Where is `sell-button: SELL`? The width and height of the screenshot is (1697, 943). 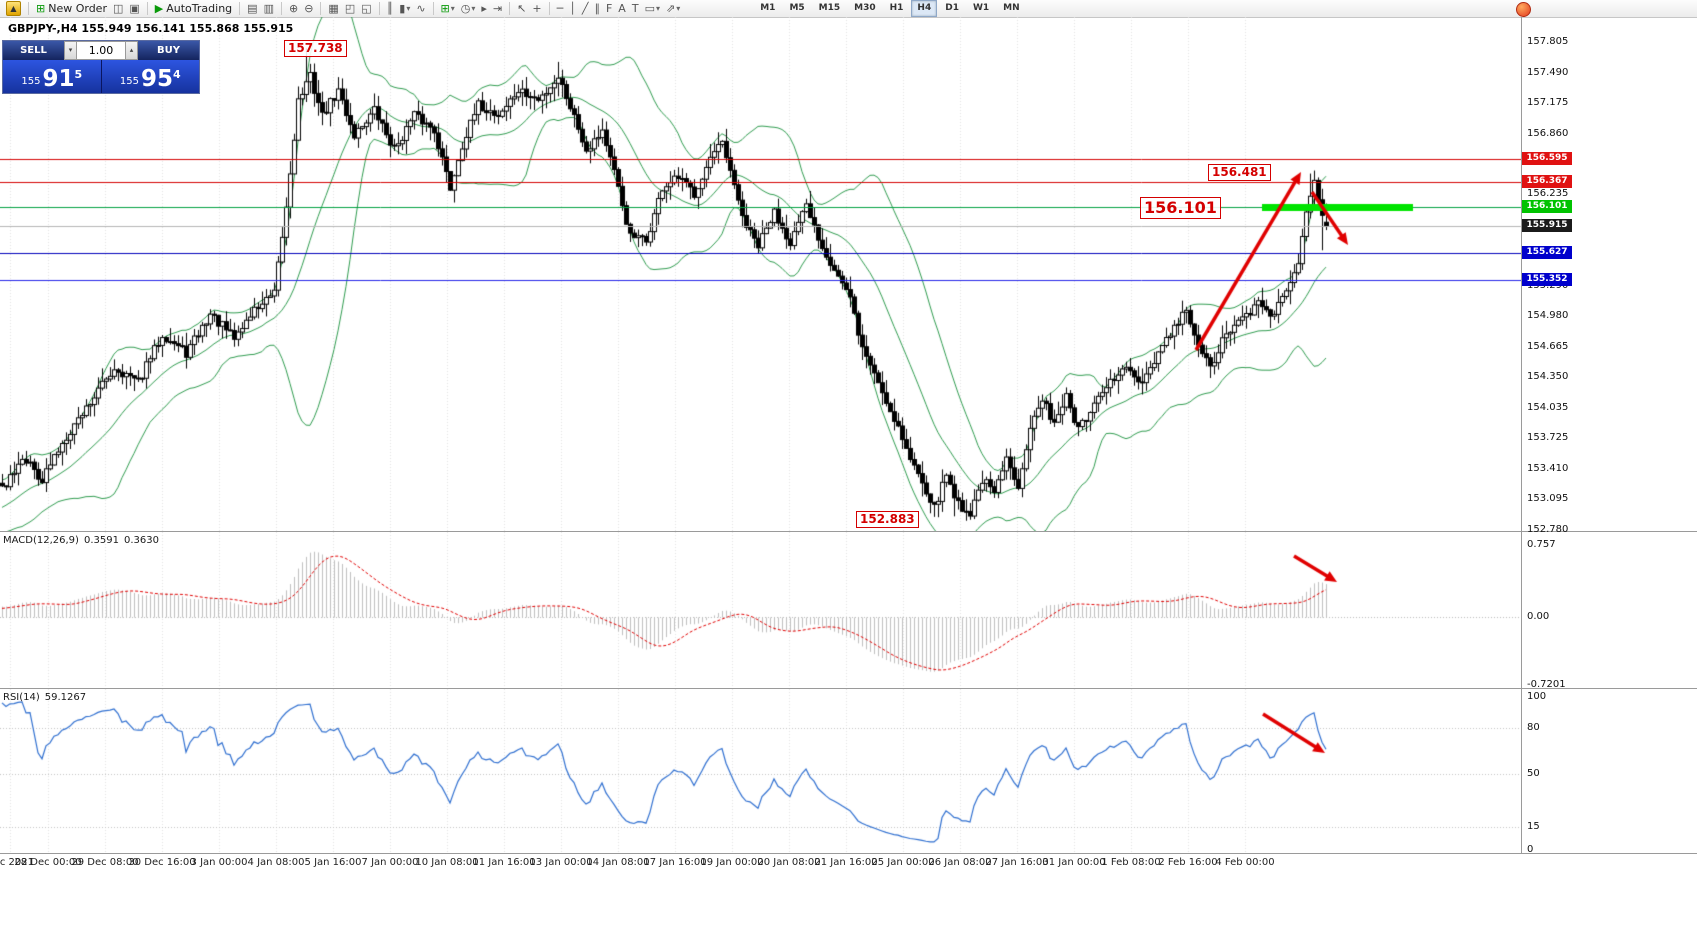 sell-button: SELL is located at coordinates (33, 50).